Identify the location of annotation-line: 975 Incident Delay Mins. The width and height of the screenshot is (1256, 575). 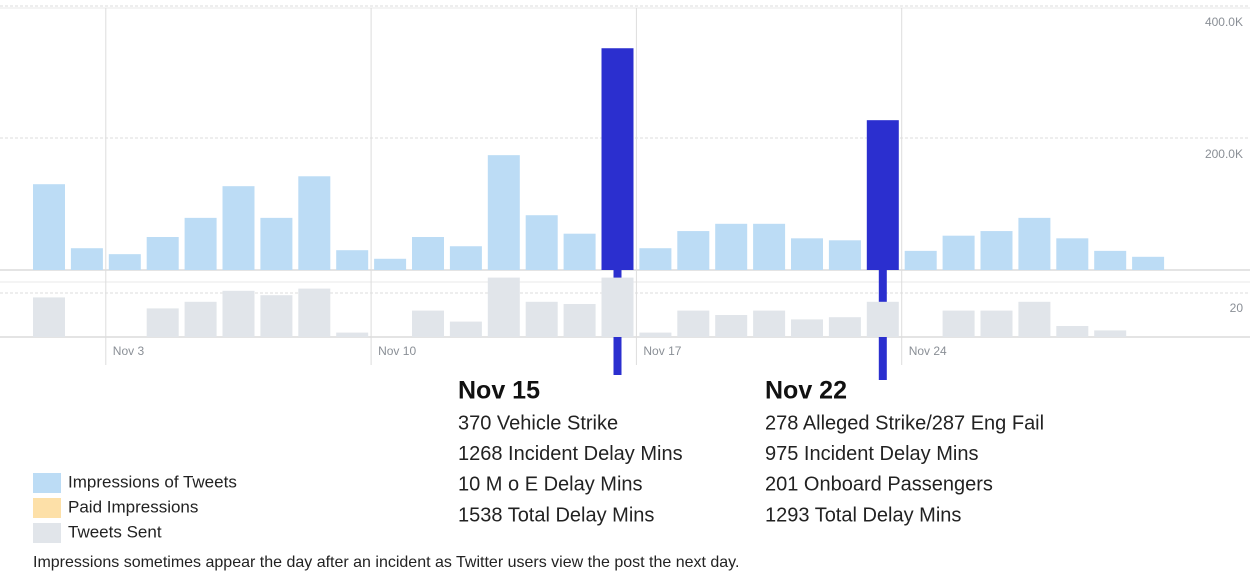
(871, 454).